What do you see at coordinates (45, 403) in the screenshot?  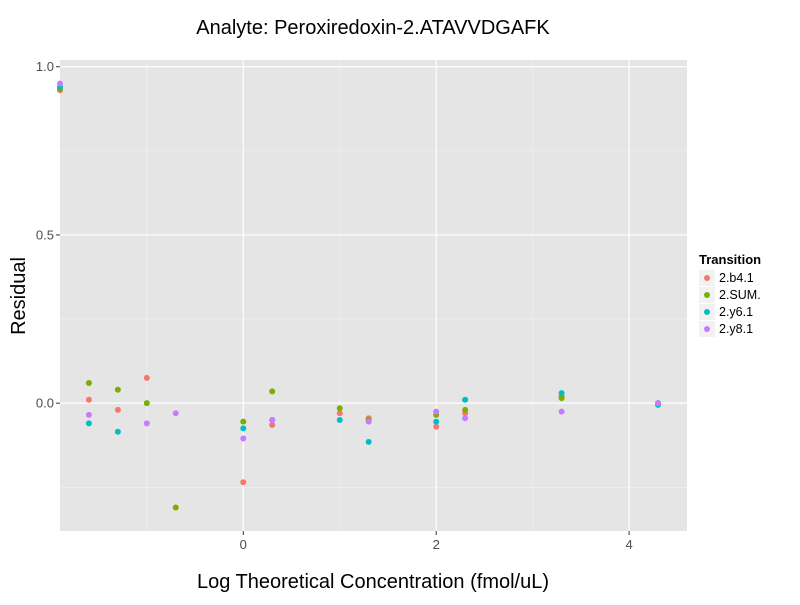 I see `y-tick-label: 0.0` at bounding box center [45, 403].